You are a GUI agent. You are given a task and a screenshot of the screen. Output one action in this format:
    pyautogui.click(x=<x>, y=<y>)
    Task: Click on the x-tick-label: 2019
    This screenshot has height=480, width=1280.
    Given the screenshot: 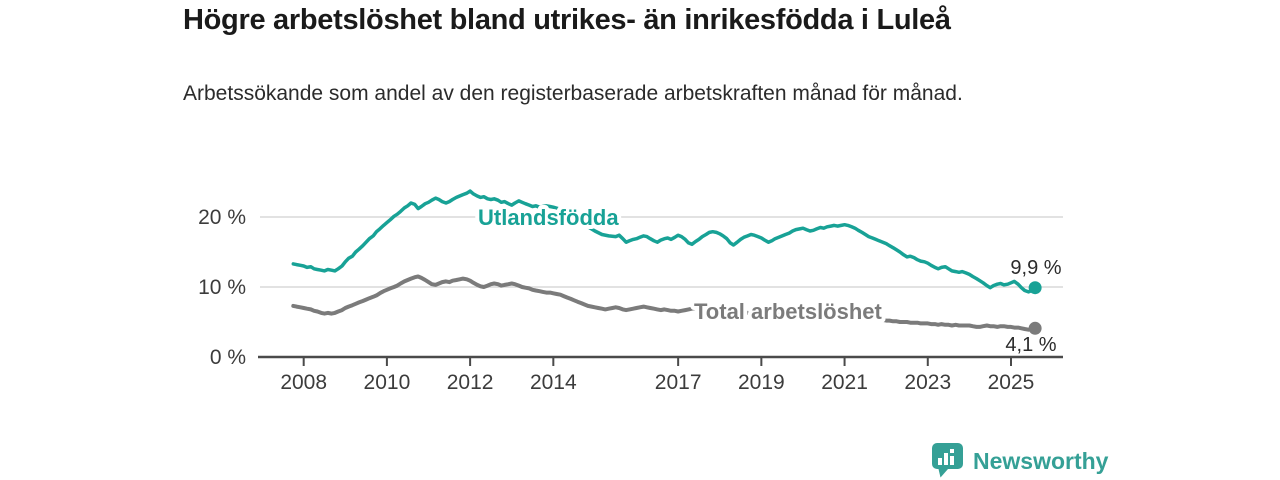 What is the action you would take?
    pyautogui.click(x=761, y=382)
    